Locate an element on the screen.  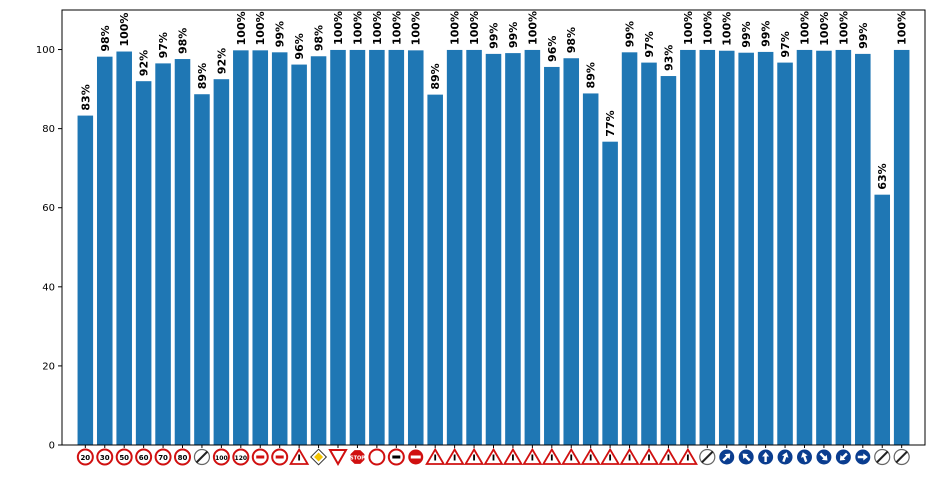
sign-number: 60 is located at coordinates (144, 458).